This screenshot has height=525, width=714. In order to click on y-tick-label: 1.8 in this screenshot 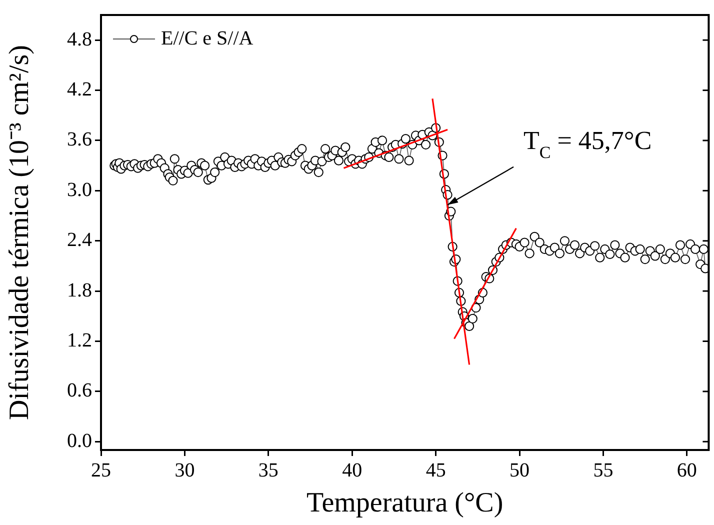, I will do `click(79, 290)`.